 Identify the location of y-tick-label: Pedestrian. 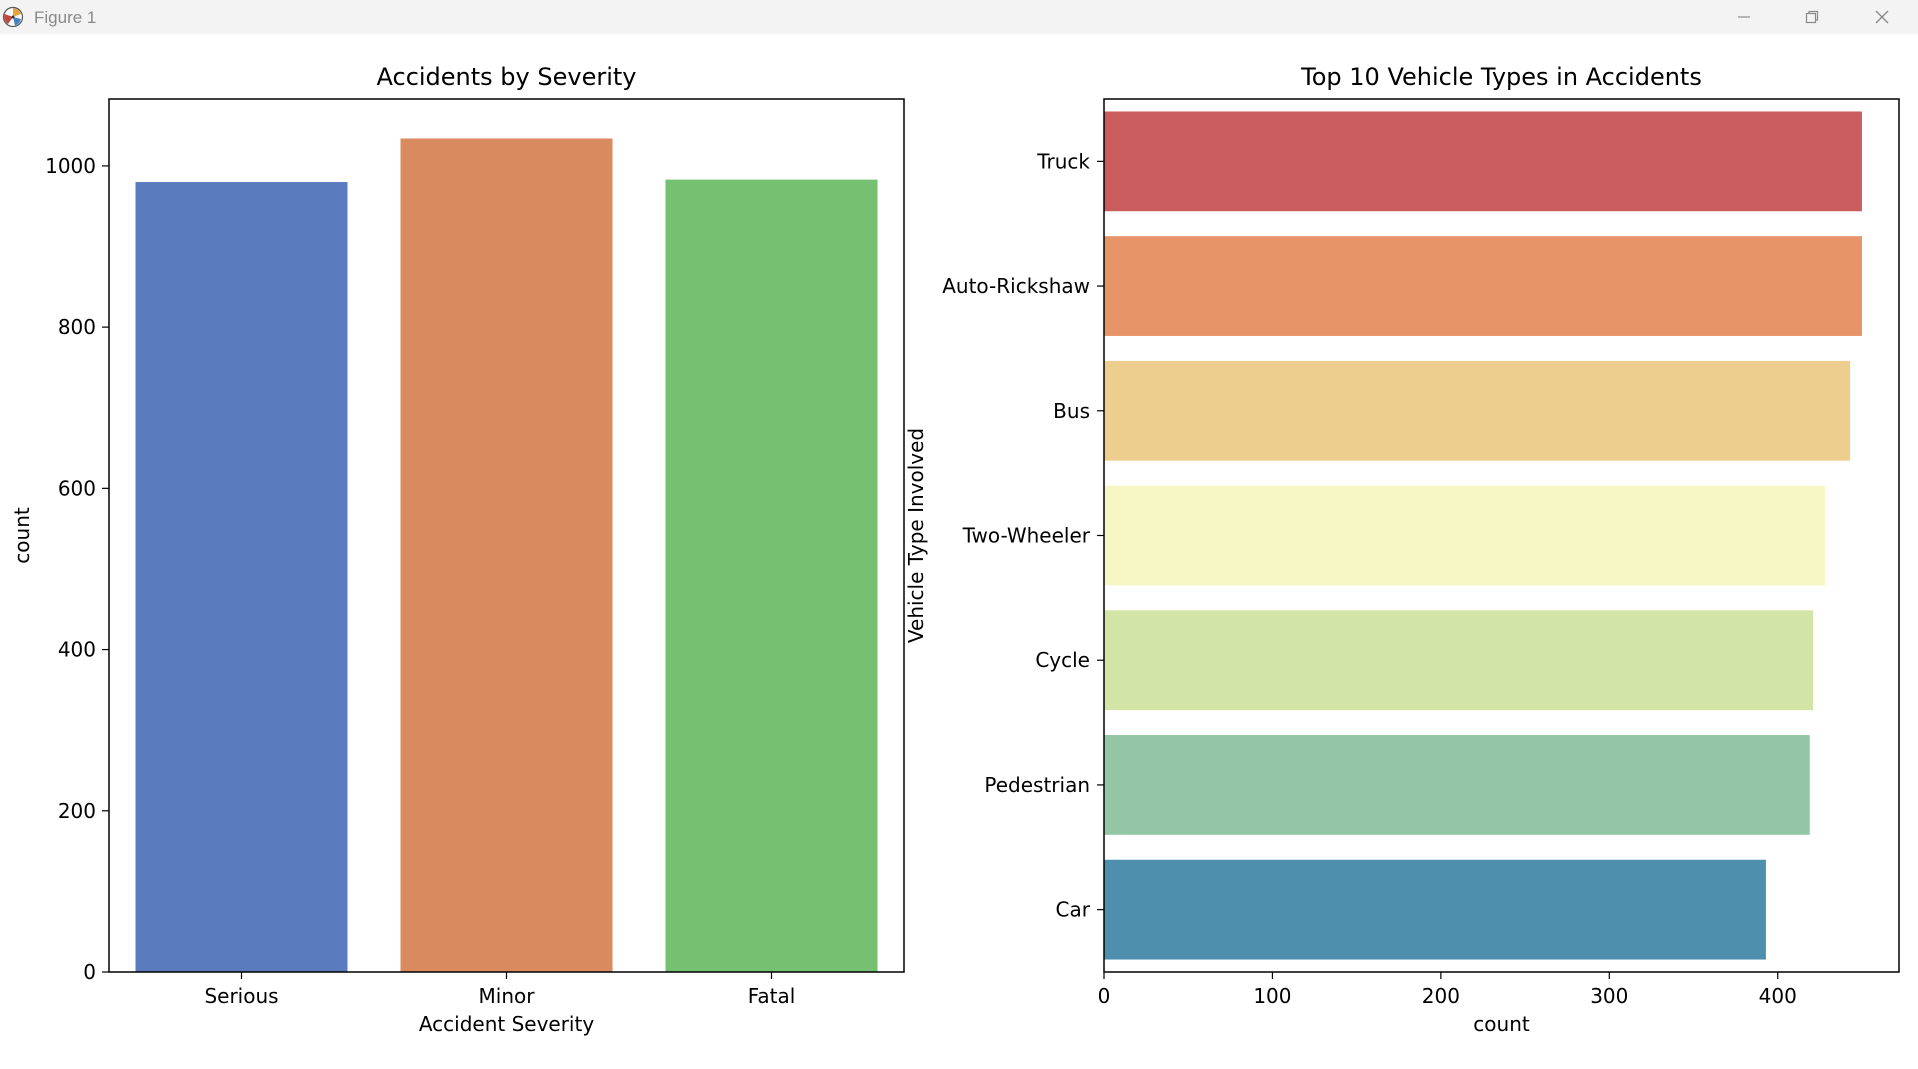
(1037, 785).